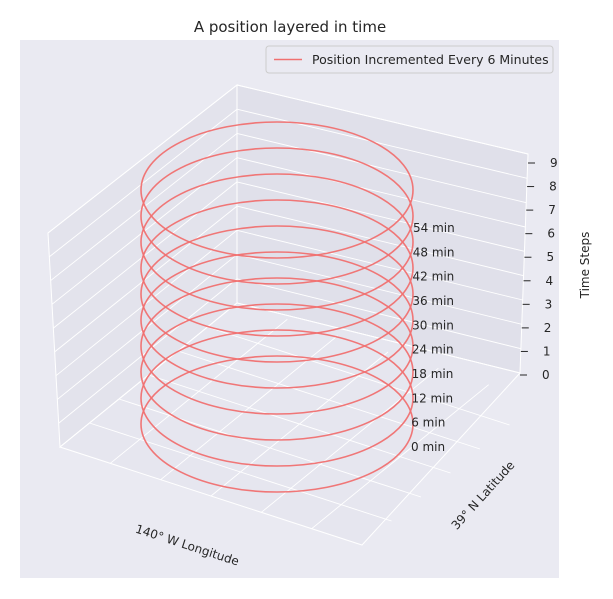  I want to click on z-tick-label-7: 7, so click(552, 210).